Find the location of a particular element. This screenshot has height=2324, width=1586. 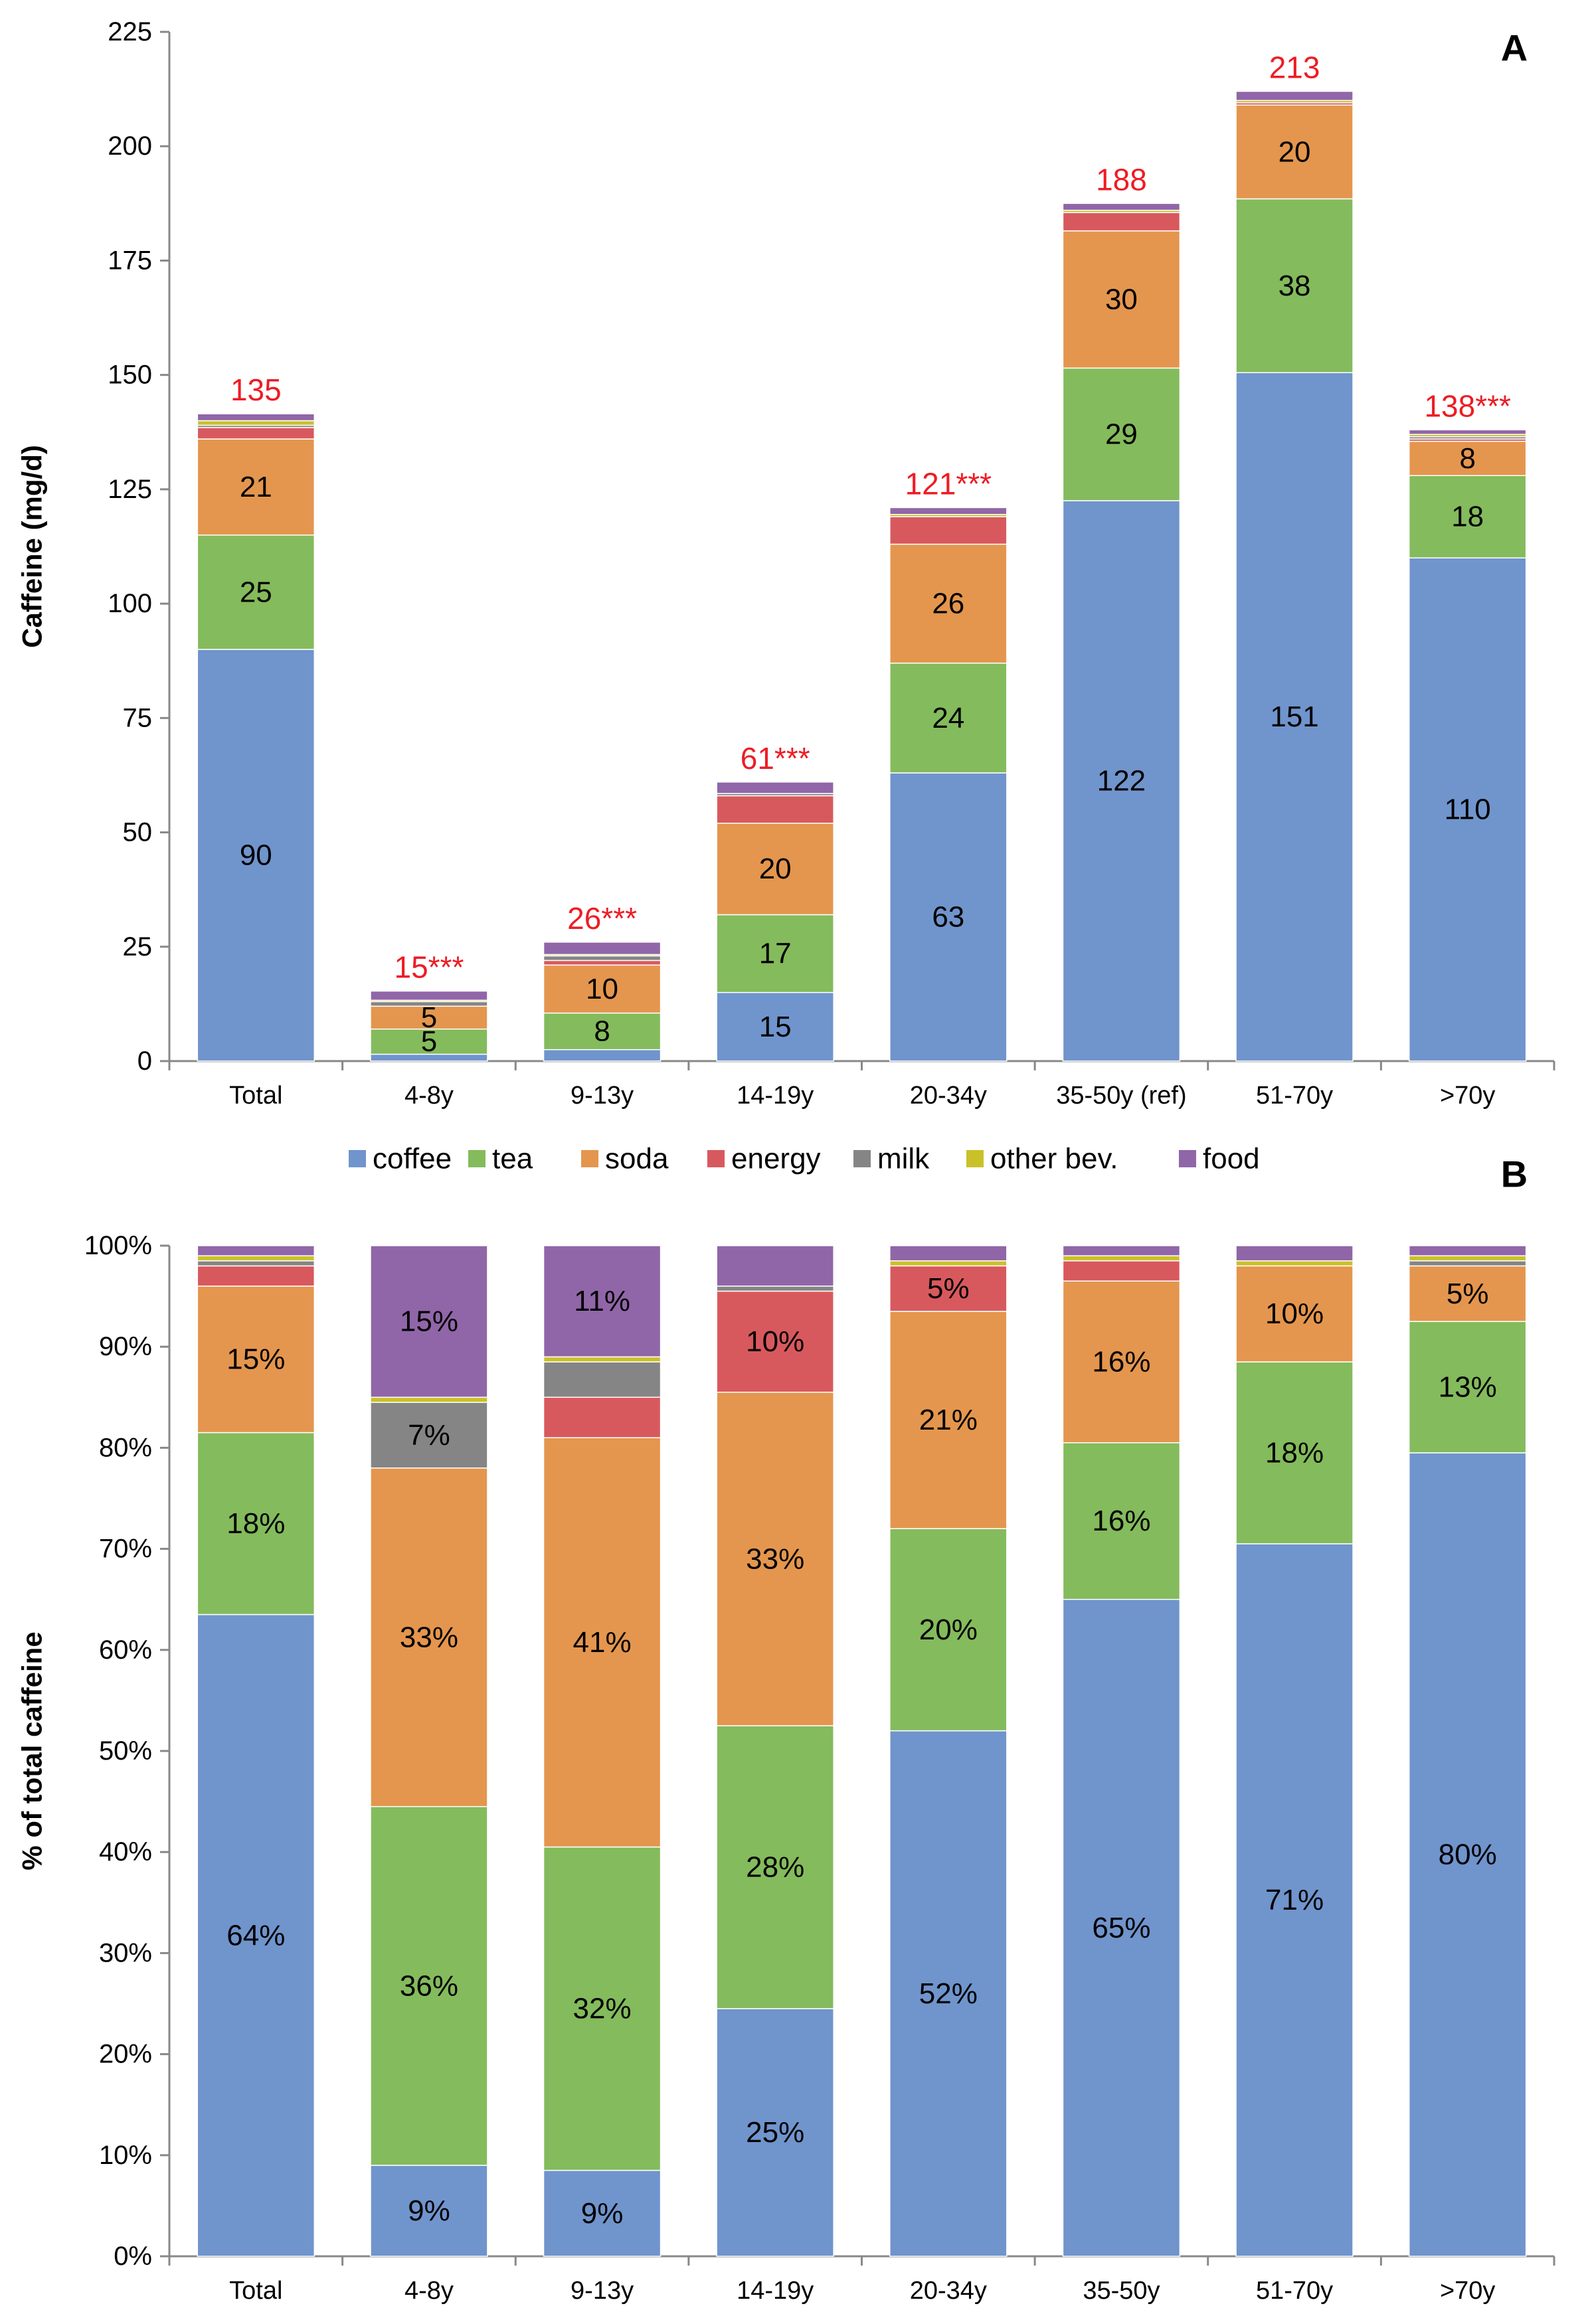

x-tick-label: 14-19y is located at coordinates (775, 2291).